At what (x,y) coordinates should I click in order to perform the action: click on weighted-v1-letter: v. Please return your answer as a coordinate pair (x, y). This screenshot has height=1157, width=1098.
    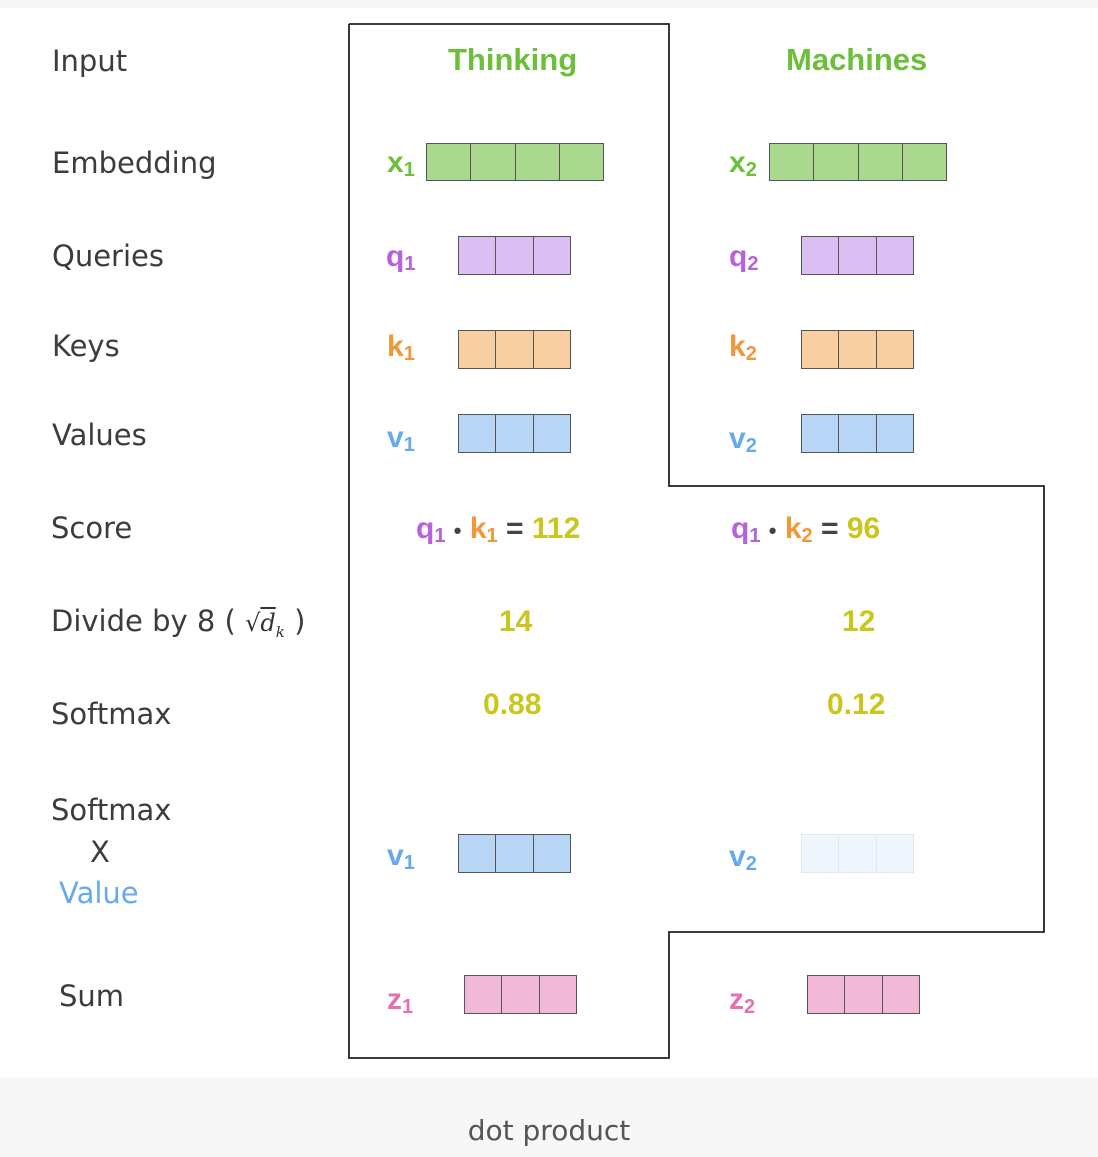
    Looking at the image, I should click on (395, 855).